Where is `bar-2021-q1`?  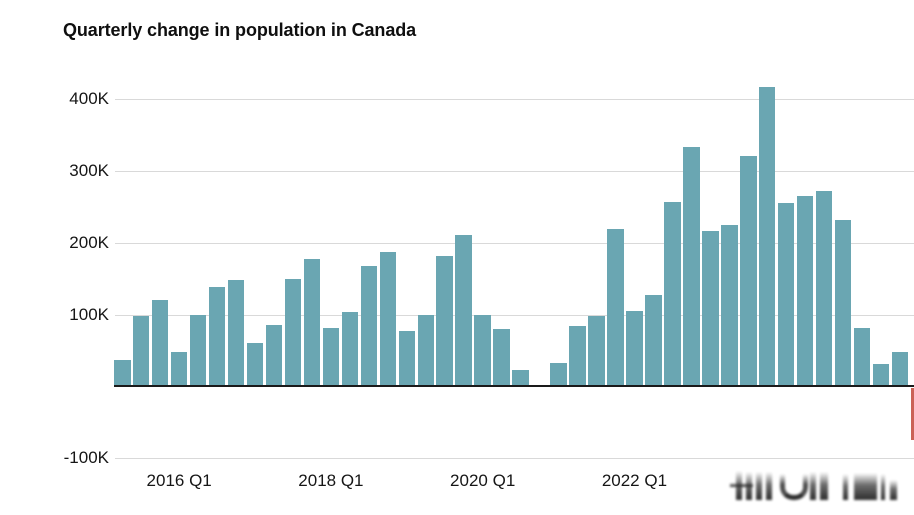 bar-2021-q1 is located at coordinates (558, 374).